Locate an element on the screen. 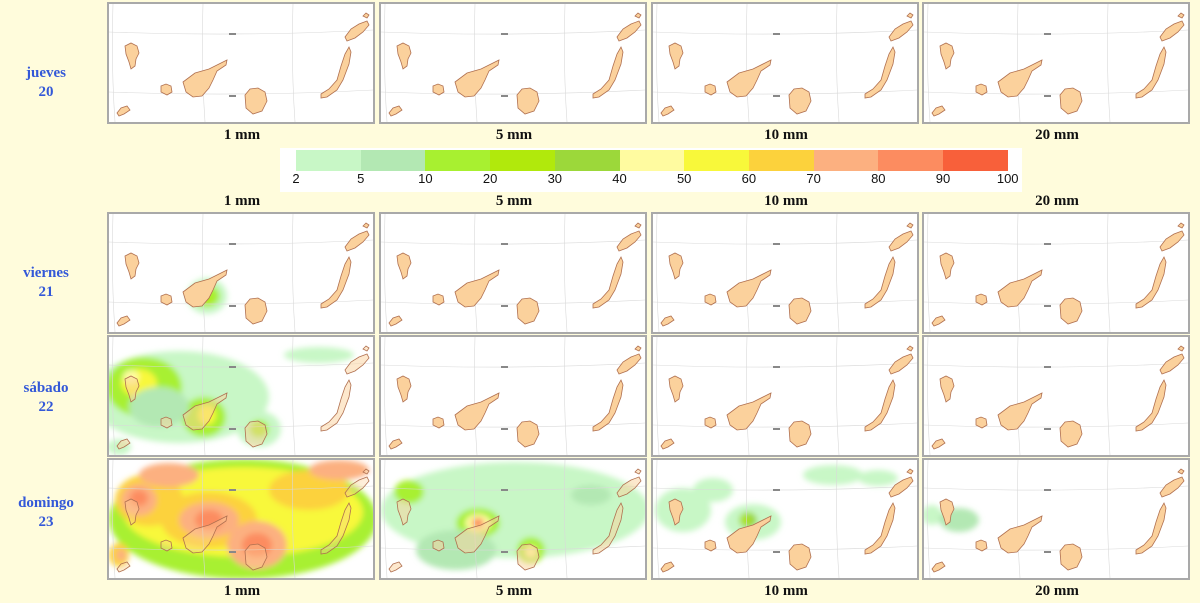  day-label-viernes: viernes 21 is located at coordinates (46, 283).